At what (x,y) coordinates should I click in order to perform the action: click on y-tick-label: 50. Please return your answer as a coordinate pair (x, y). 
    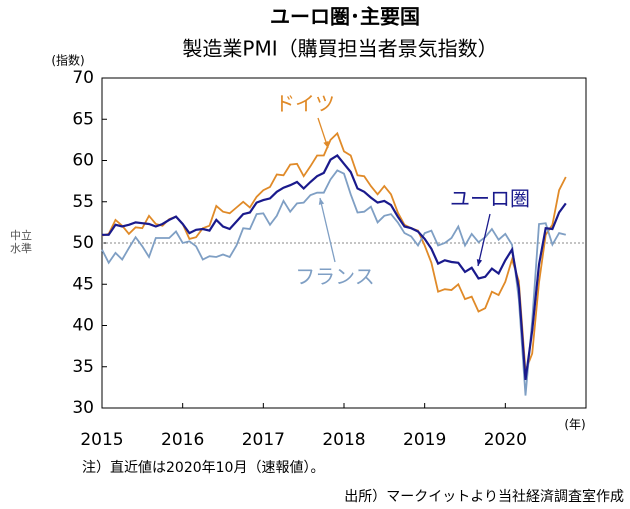
    Looking at the image, I should click on (83, 243).